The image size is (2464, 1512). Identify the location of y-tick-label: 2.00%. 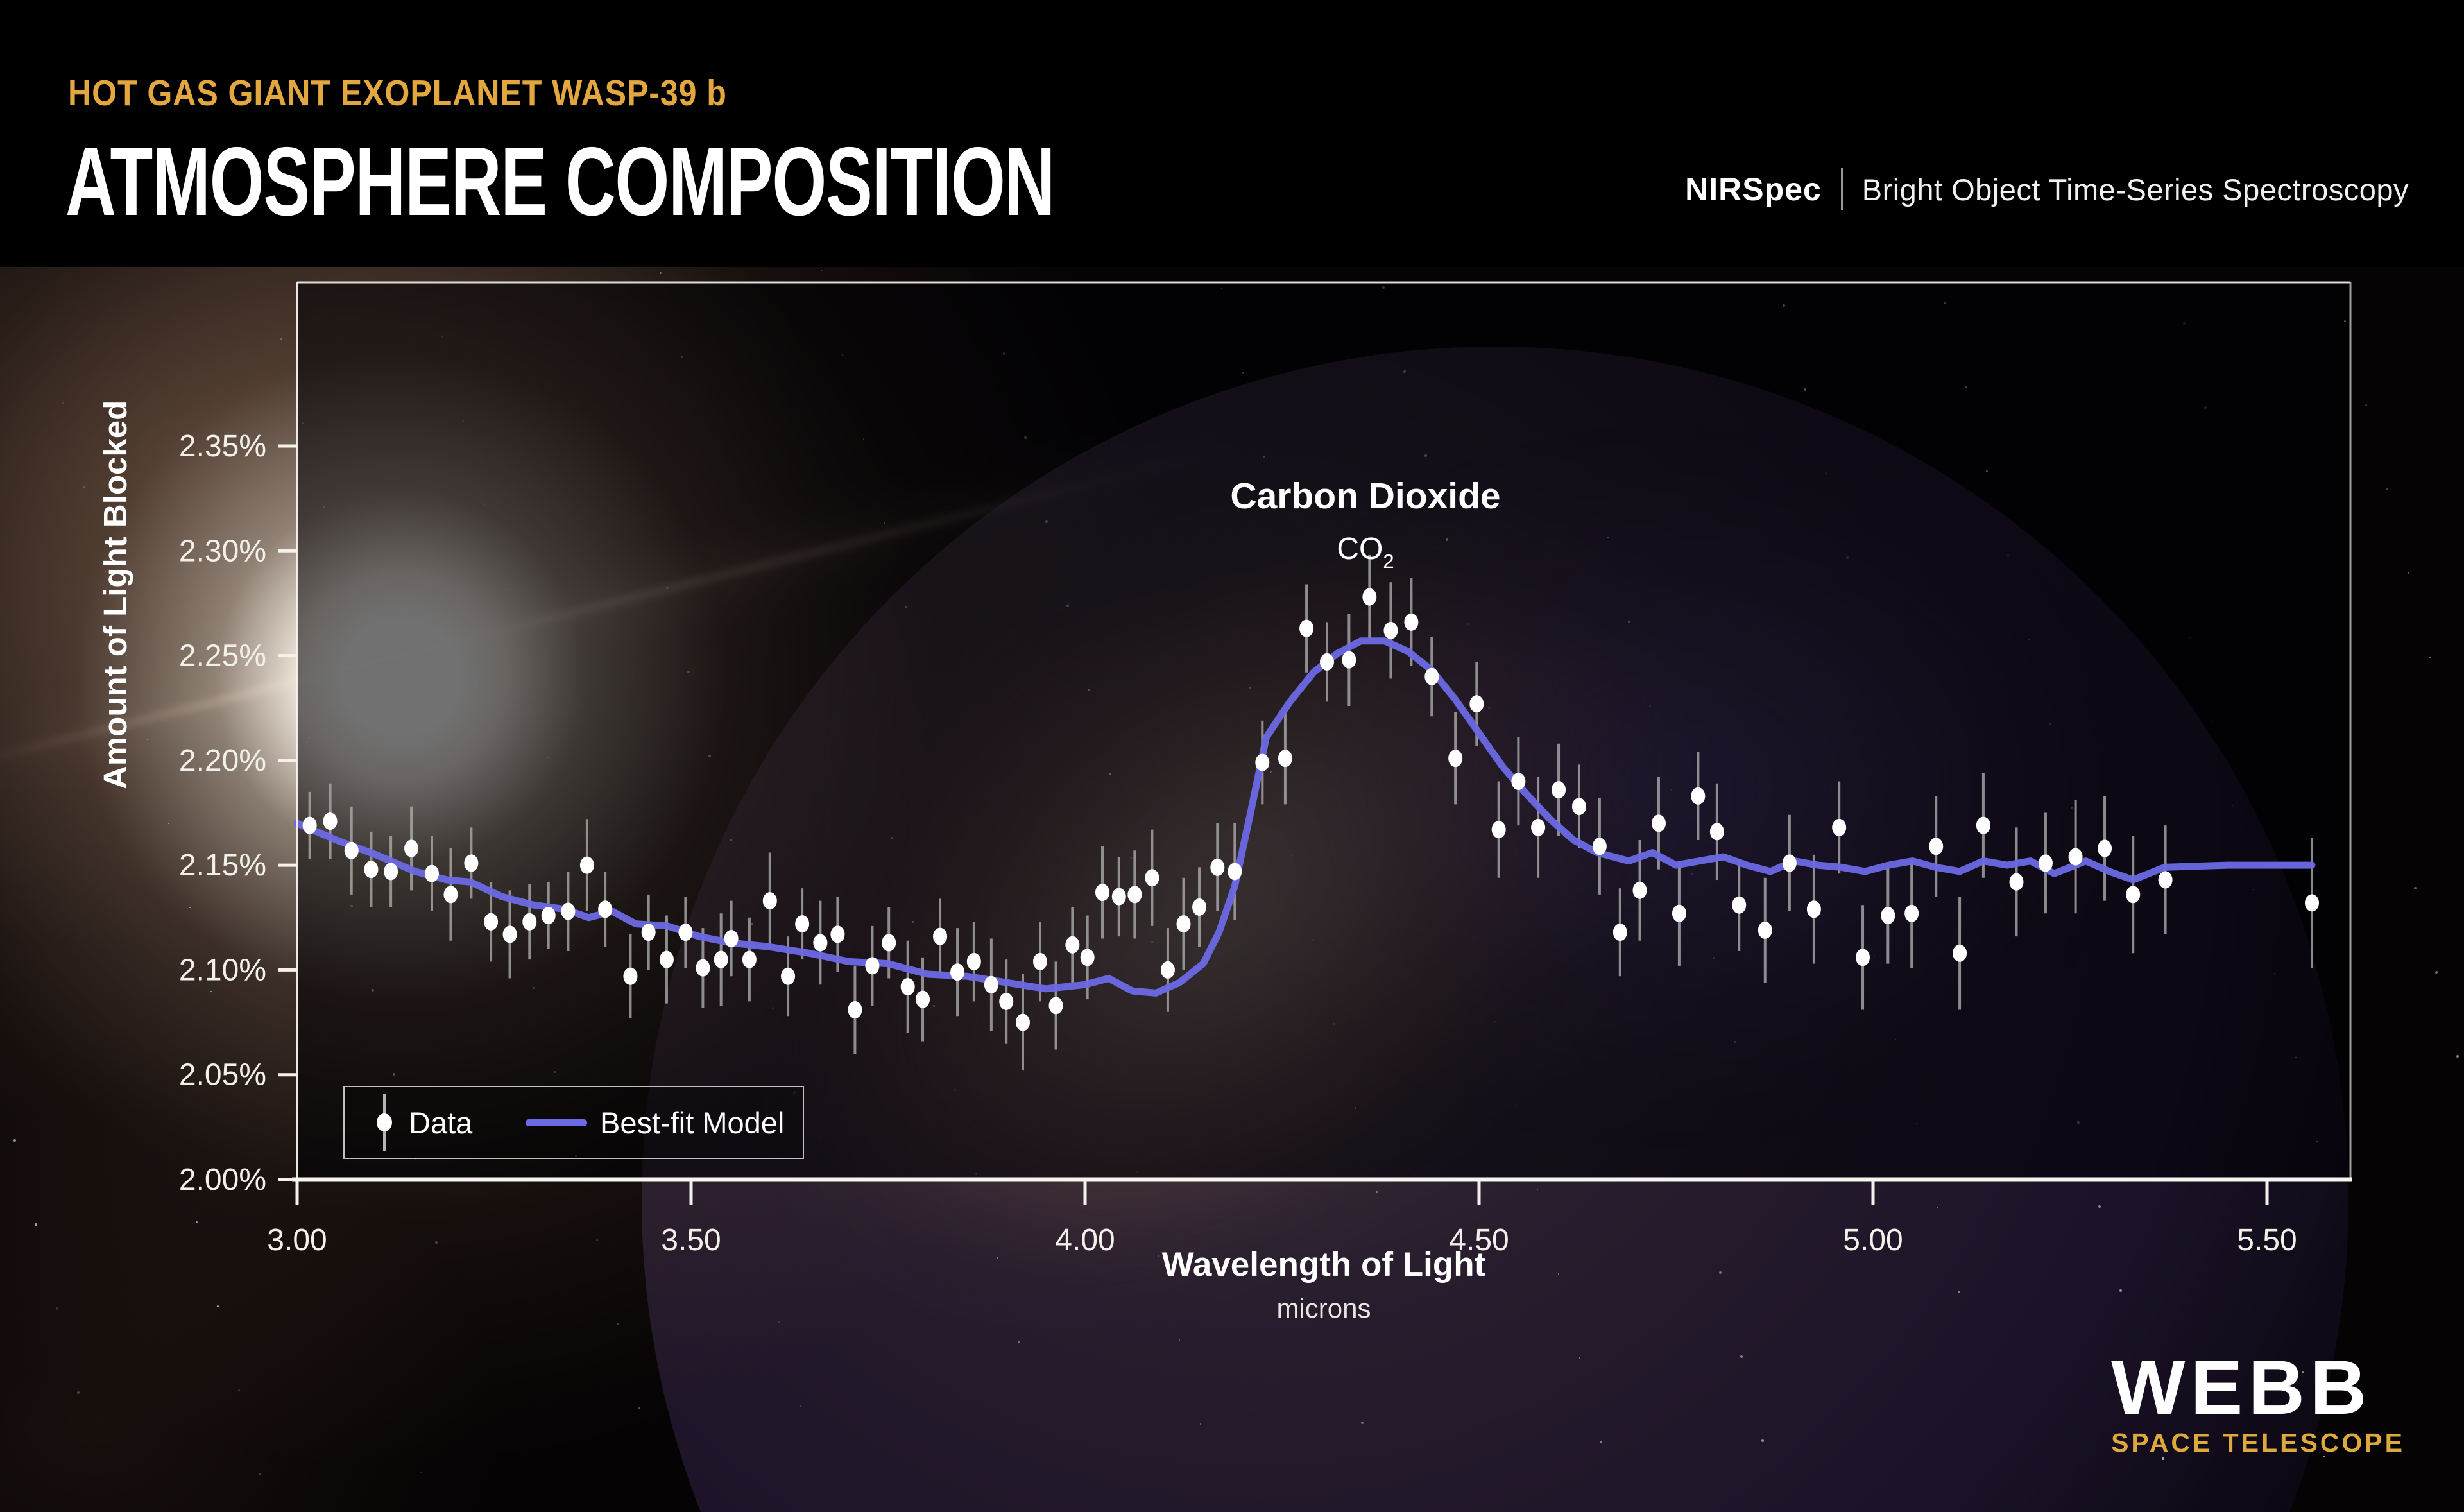
(222, 1180).